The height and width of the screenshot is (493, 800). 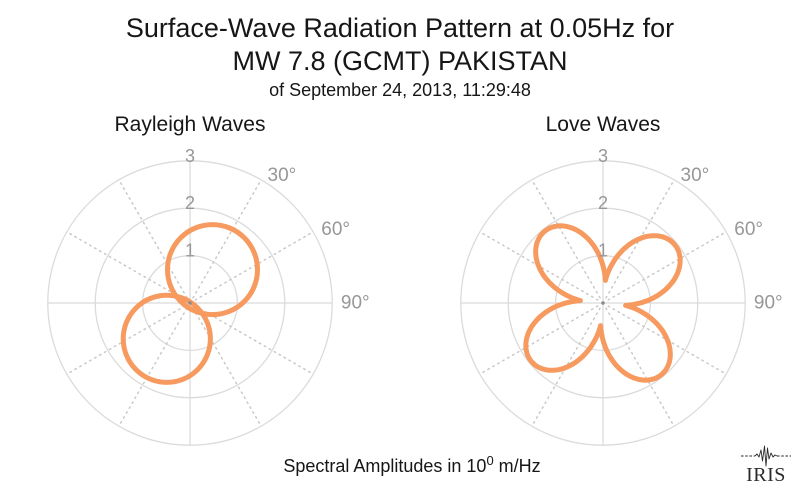 I want to click on caption-suffix: m/Hz, so click(x=517, y=466).